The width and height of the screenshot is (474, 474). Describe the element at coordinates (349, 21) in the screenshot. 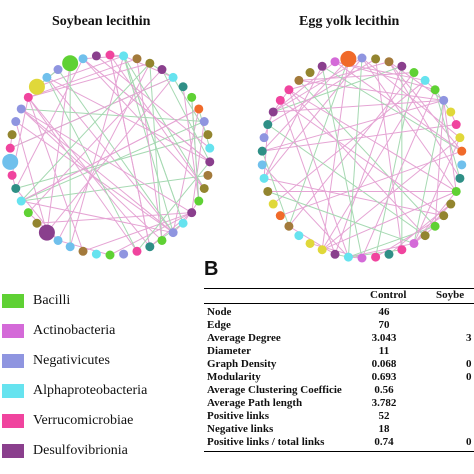

I see `egg-yolk-network-title: Egg yolk lecithin` at that location.